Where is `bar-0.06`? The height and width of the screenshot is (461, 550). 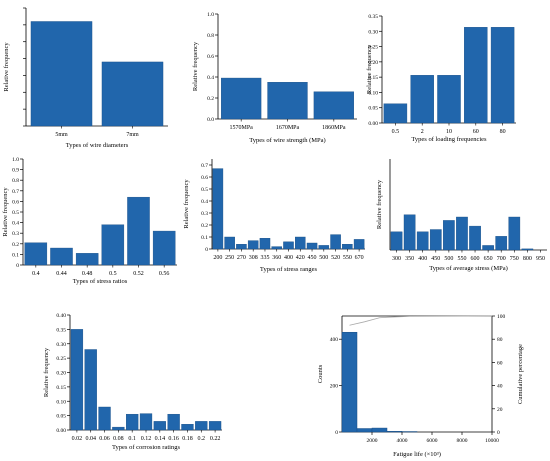 bar-0.06 is located at coordinates (104, 418).